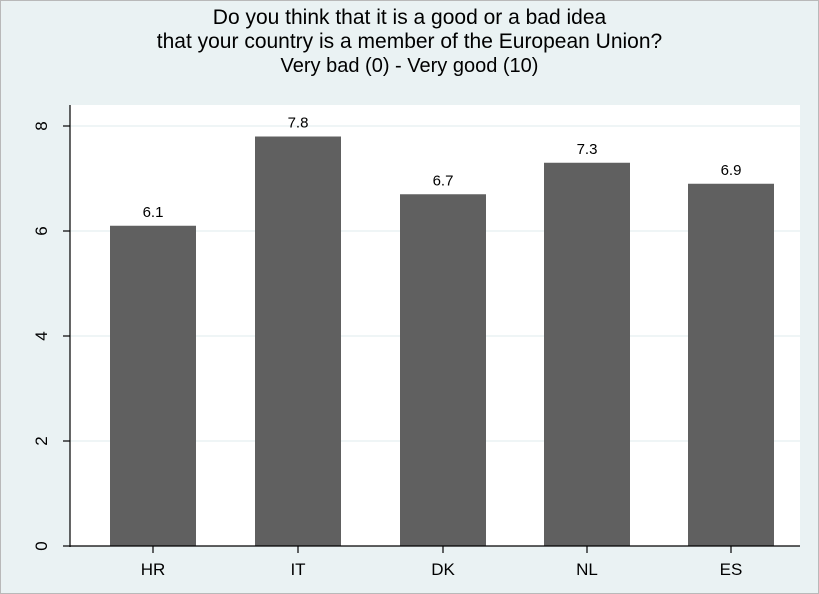 The height and width of the screenshot is (594, 819). What do you see at coordinates (41, 230) in the screenshot?
I see `y-tick-label-3: 6` at bounding box center [41, 230].